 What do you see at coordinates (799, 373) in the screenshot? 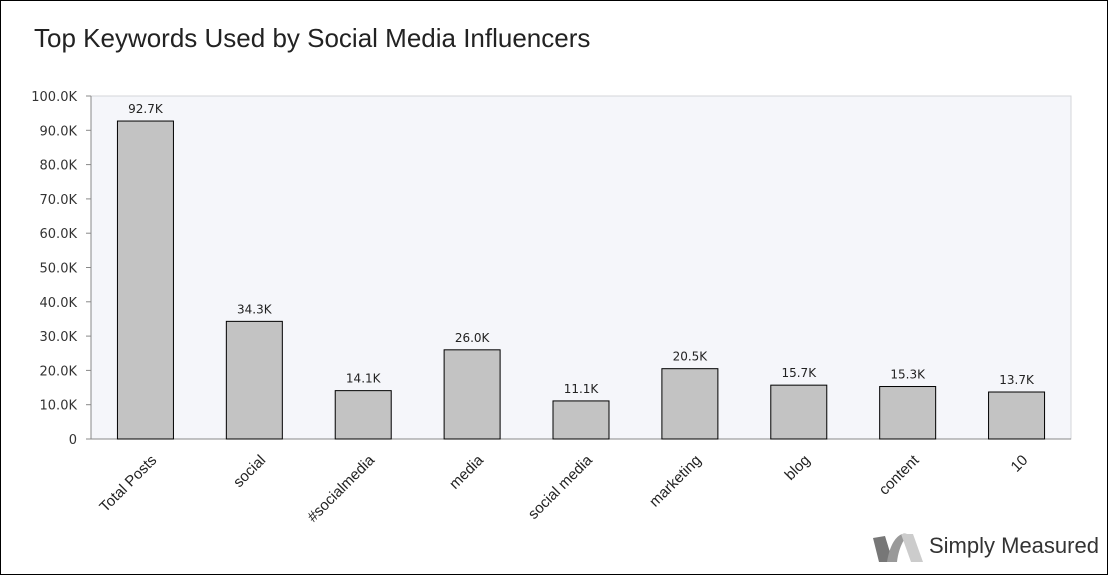
I see `data-label: 15.7K` at bounding box center [799, 373].